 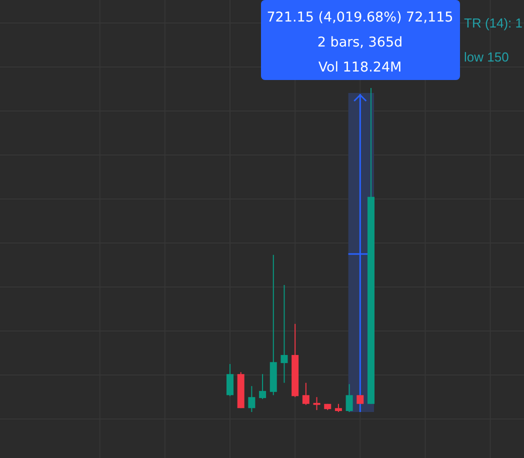 I want to click on text: 2 bars, 365d, so click(x=360, y=42).